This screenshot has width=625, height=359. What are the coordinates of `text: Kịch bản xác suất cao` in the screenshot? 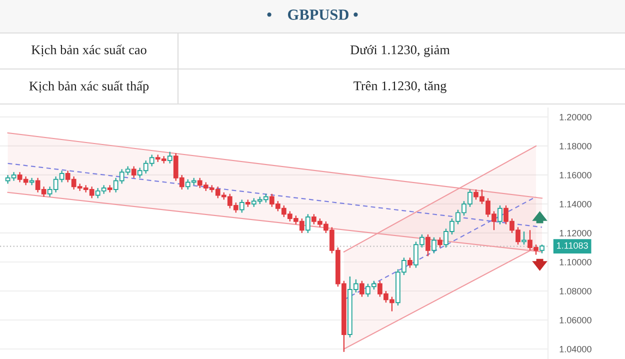 It's located at (88, 50).